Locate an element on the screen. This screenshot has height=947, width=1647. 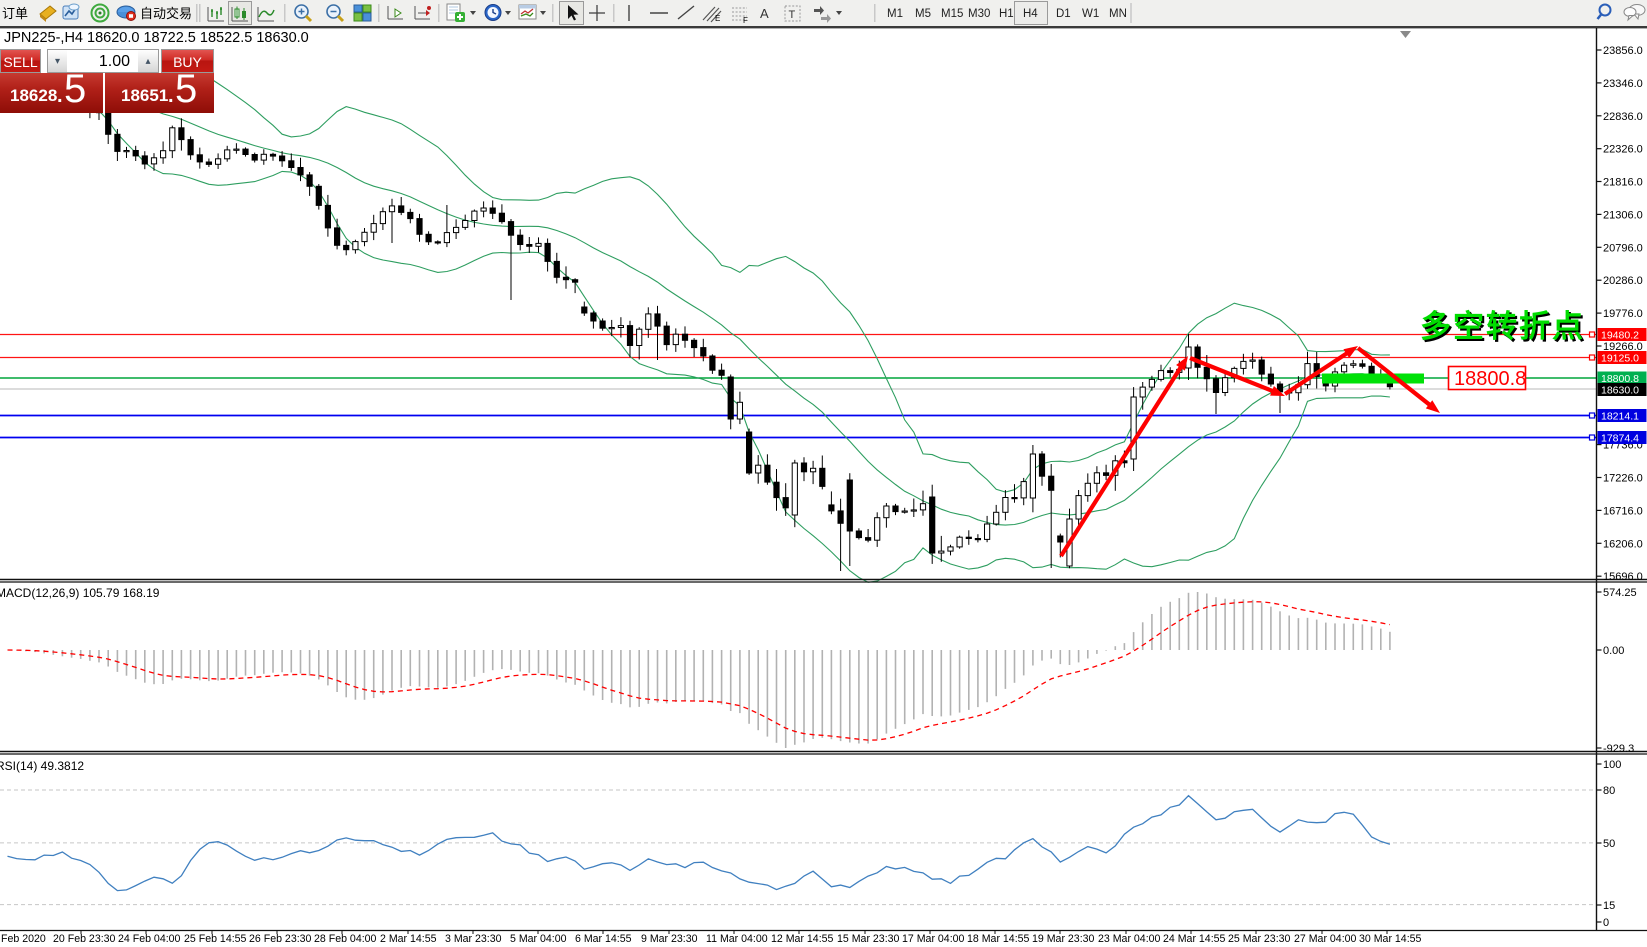
svg-text: 6 Mar 14:55 is located at coordinates (603, 939).